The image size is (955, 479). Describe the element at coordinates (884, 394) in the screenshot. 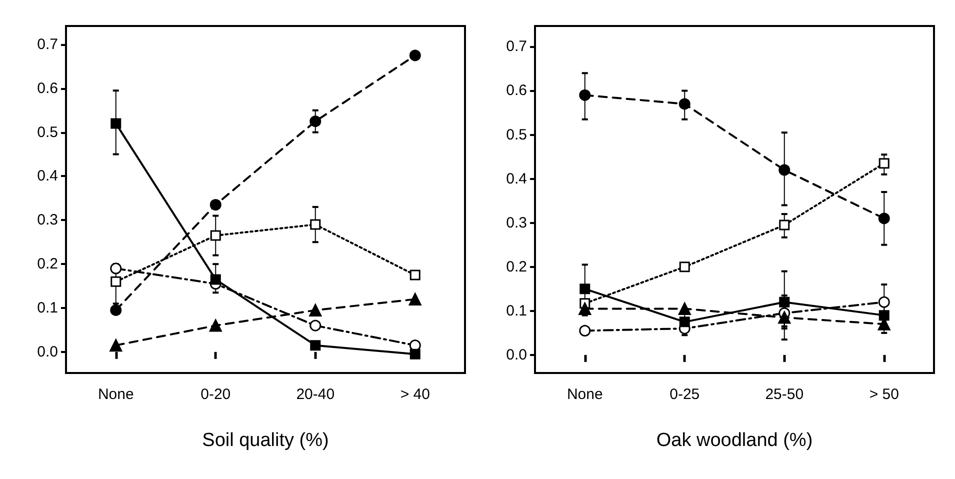

I see `x-tick-label: > 50` at that location.